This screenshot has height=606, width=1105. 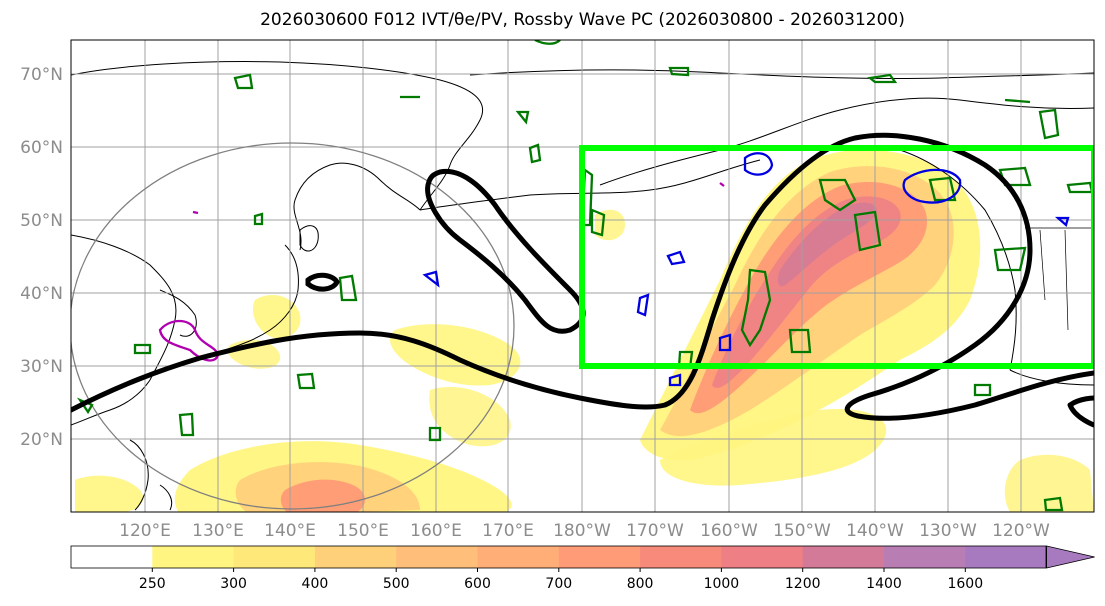 What do you see at coordinates (218, 531) in the screenshot?
I see `lon-label: 130°E` at bounding box center [218, 531].